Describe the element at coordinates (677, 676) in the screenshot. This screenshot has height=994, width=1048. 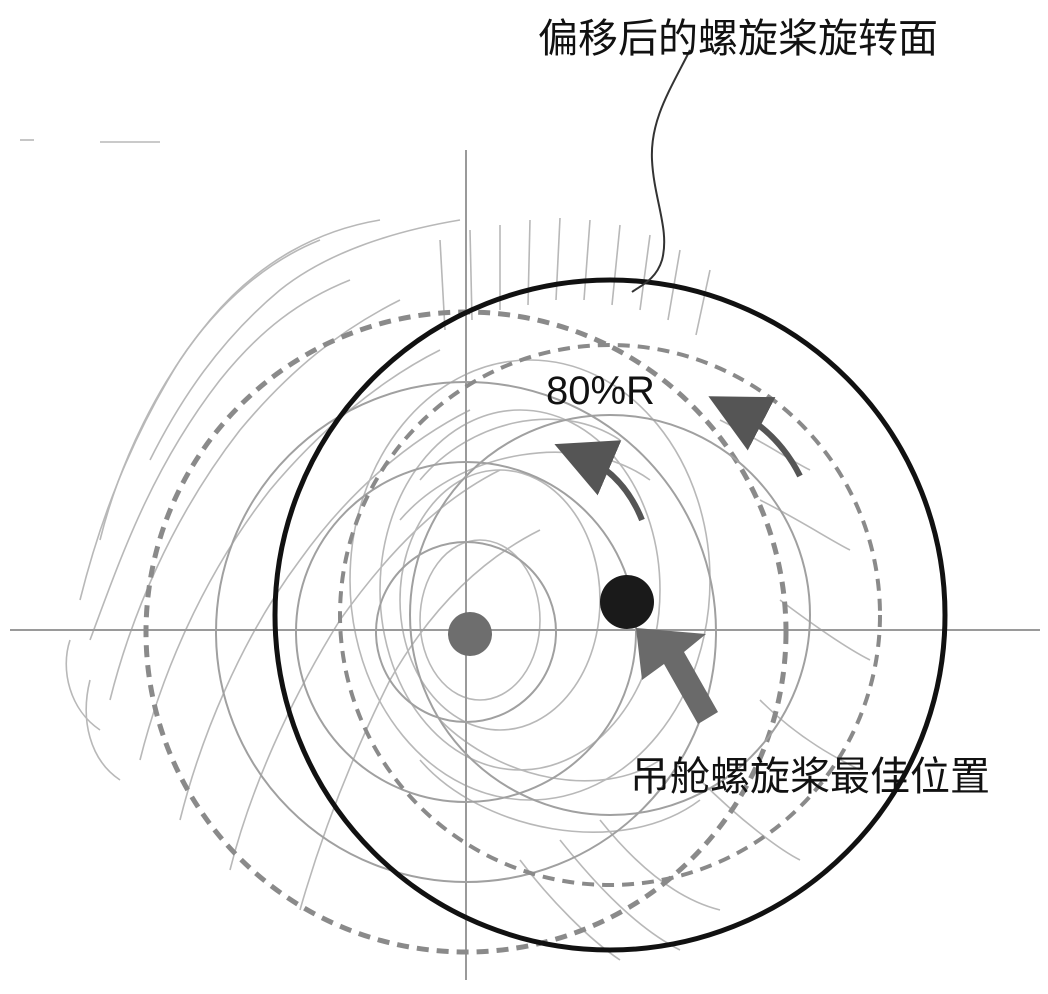
I see `pointer-arrow-icon` at that location.